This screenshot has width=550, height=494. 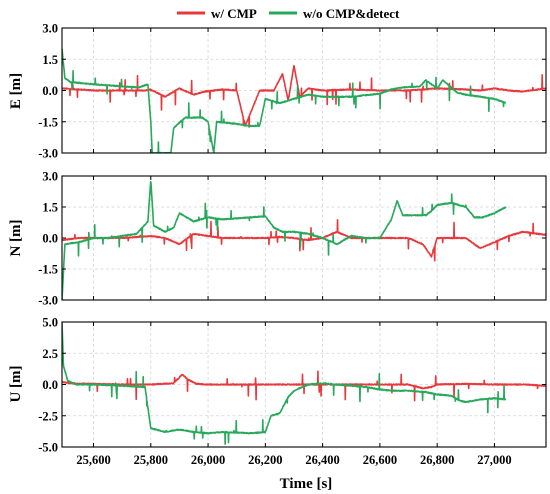 I want to click on x-tick-label: 26,200, so click(x=265, y=460).